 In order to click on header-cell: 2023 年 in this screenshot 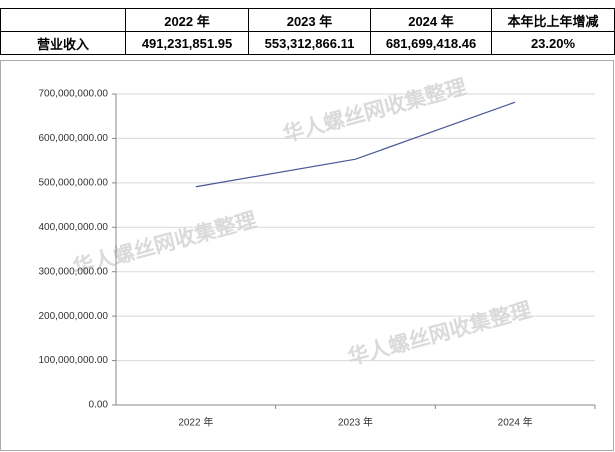, I will do `click(309, 20)`.